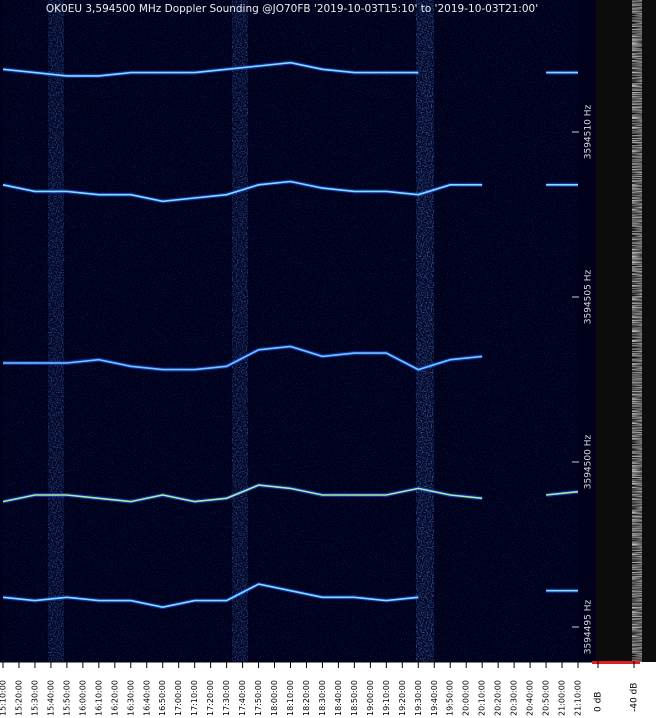  Describe the element at coordinates (226, 698) in the screenshot. I see `x-tick-label: 17:30:00` at that location.